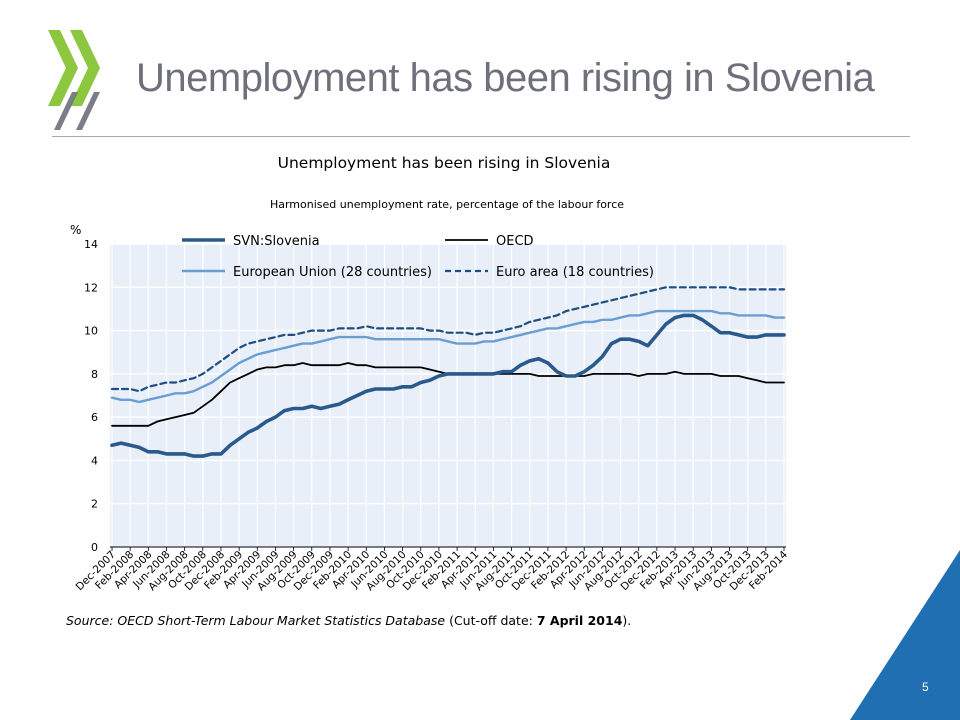 The width and height of the screenshot is (960, 720). Describe the element at coordinates (925, 687) in the screenshot. I see `page-number: 5` at that location.